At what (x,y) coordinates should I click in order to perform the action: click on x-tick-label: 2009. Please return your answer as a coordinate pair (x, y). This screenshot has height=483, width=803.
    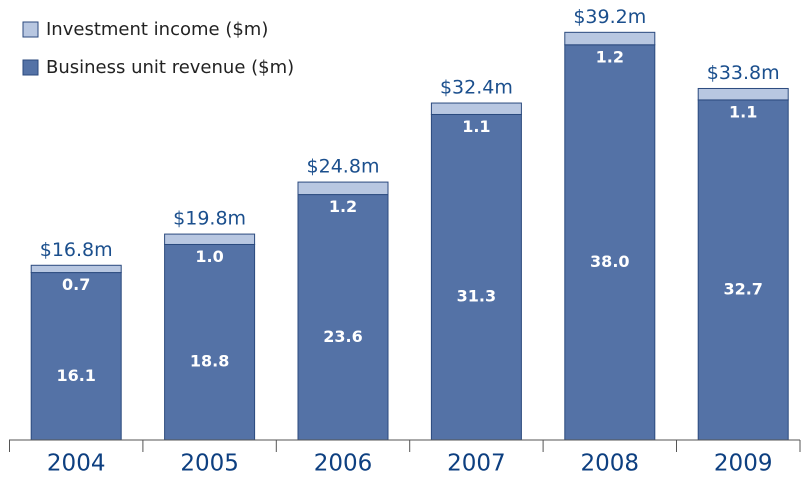
    Looking at the image, I should click on (743, 464).